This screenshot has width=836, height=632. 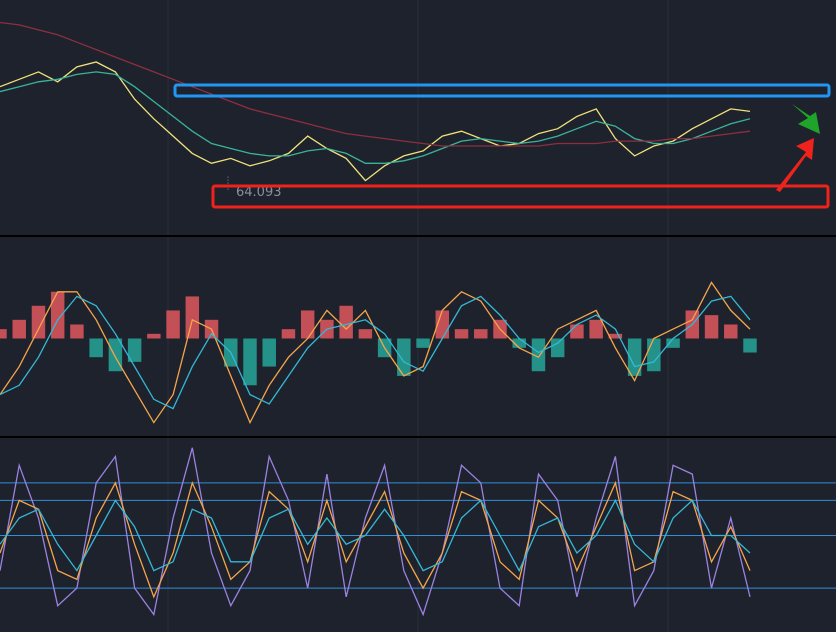 I want to click on up-arrow, so click(x=795, y=165).